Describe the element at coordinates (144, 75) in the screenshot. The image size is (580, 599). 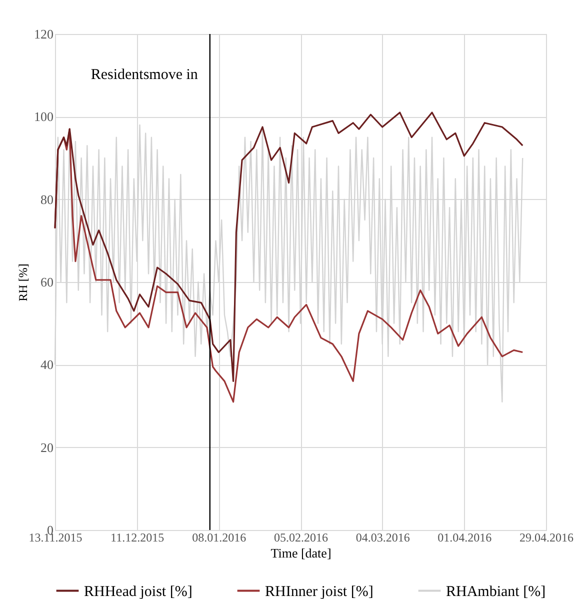
I see `ref-line-label: Residentsmove in` at that location.